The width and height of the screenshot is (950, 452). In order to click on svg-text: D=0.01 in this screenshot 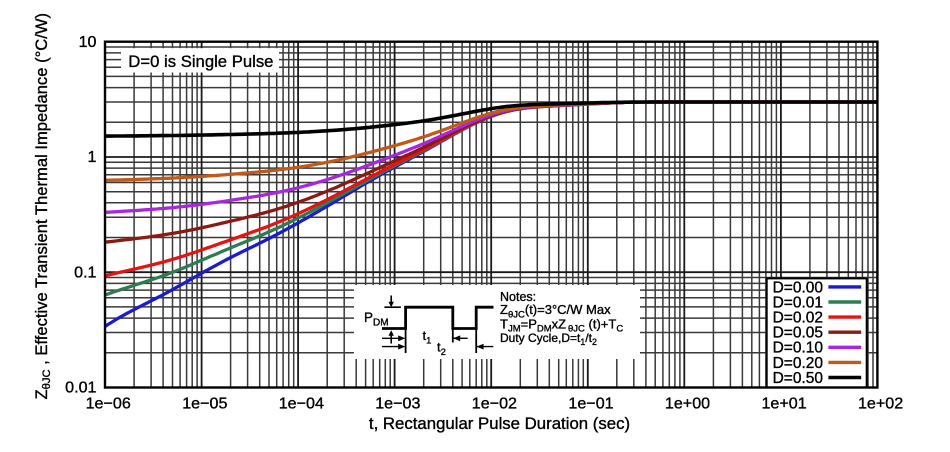, I will do `click(798, 302)`.